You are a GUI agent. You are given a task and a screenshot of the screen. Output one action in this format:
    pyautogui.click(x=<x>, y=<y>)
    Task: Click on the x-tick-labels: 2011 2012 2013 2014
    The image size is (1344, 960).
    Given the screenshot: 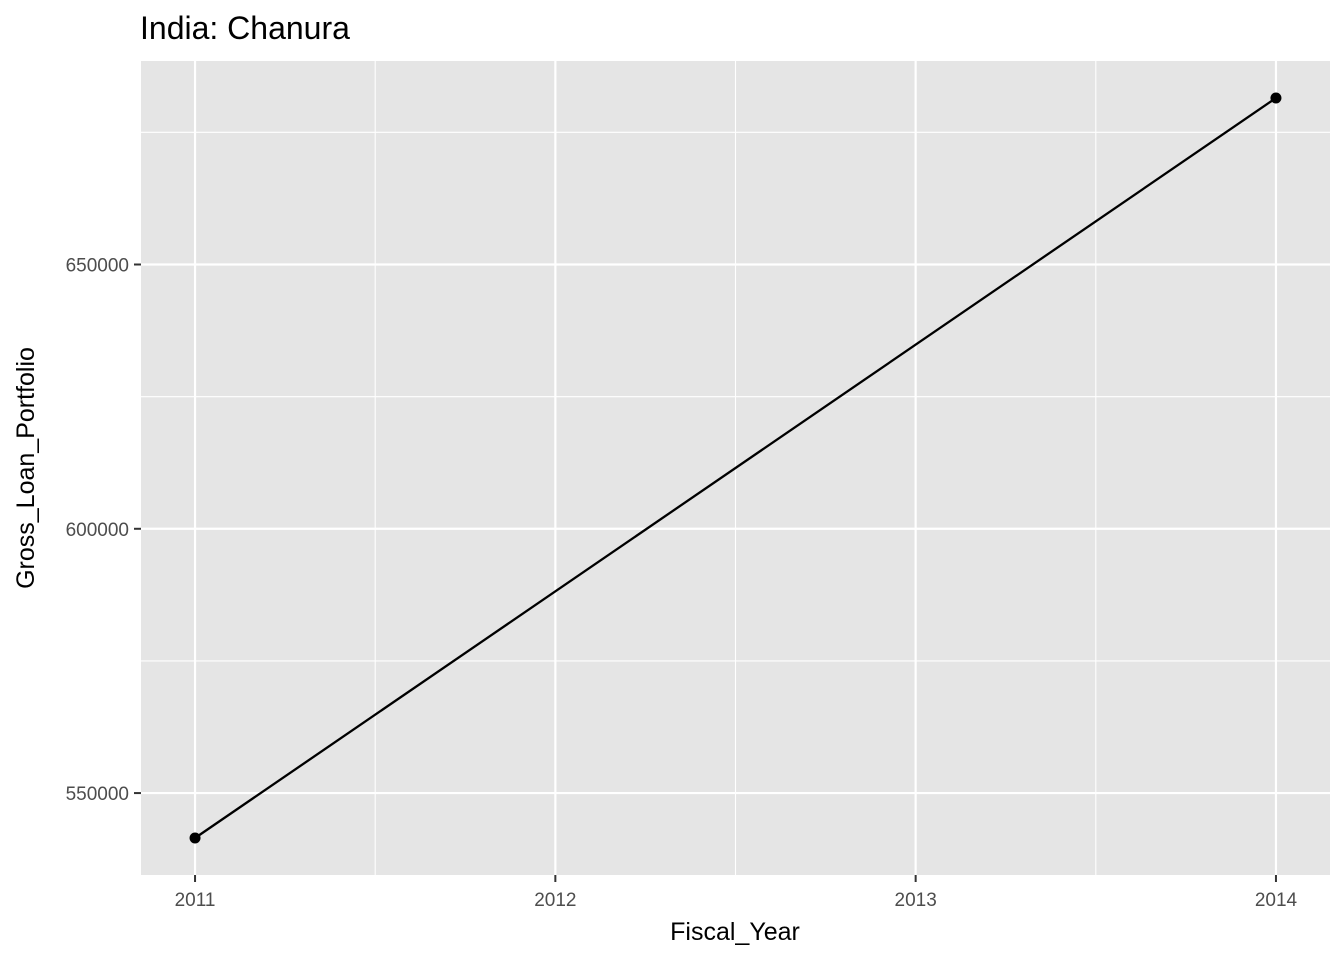 What is the action you would take?
    pyautogui.click(x=736, y=900)
    